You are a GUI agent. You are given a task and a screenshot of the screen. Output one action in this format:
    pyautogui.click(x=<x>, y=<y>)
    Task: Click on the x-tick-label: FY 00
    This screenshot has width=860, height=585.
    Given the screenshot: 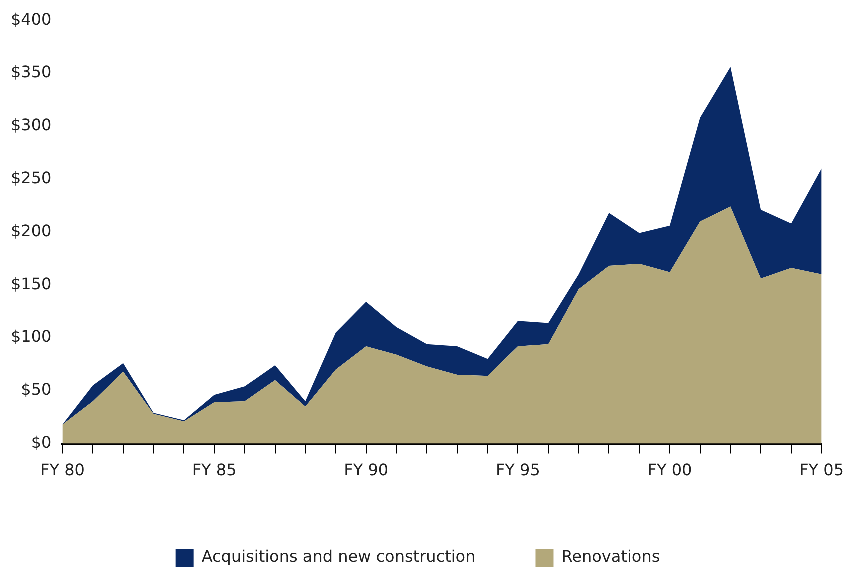 What is the action you would take?
    pyautogui.click(x=670, y=470)
    